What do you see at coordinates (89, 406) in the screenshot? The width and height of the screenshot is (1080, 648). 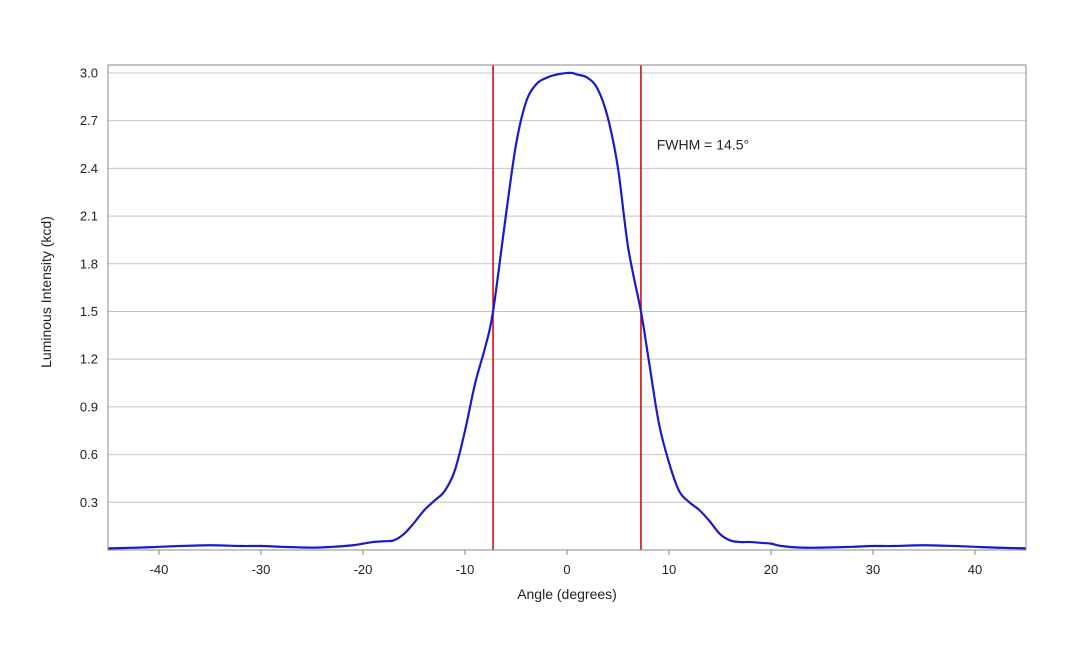 I see `y-tick-label: 0.9` at bounding box center [89, 406].